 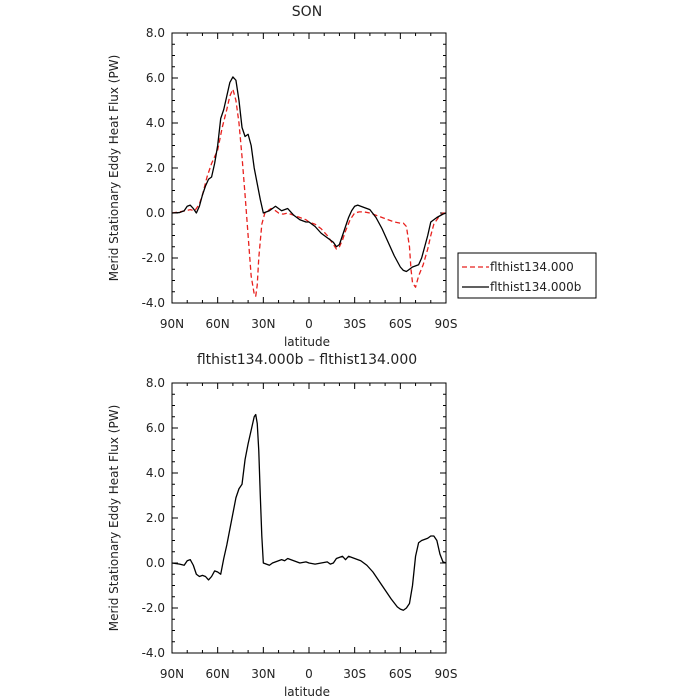 I want to click on bottom-y-tick-label: 4.0, so click(x=155, y=473).